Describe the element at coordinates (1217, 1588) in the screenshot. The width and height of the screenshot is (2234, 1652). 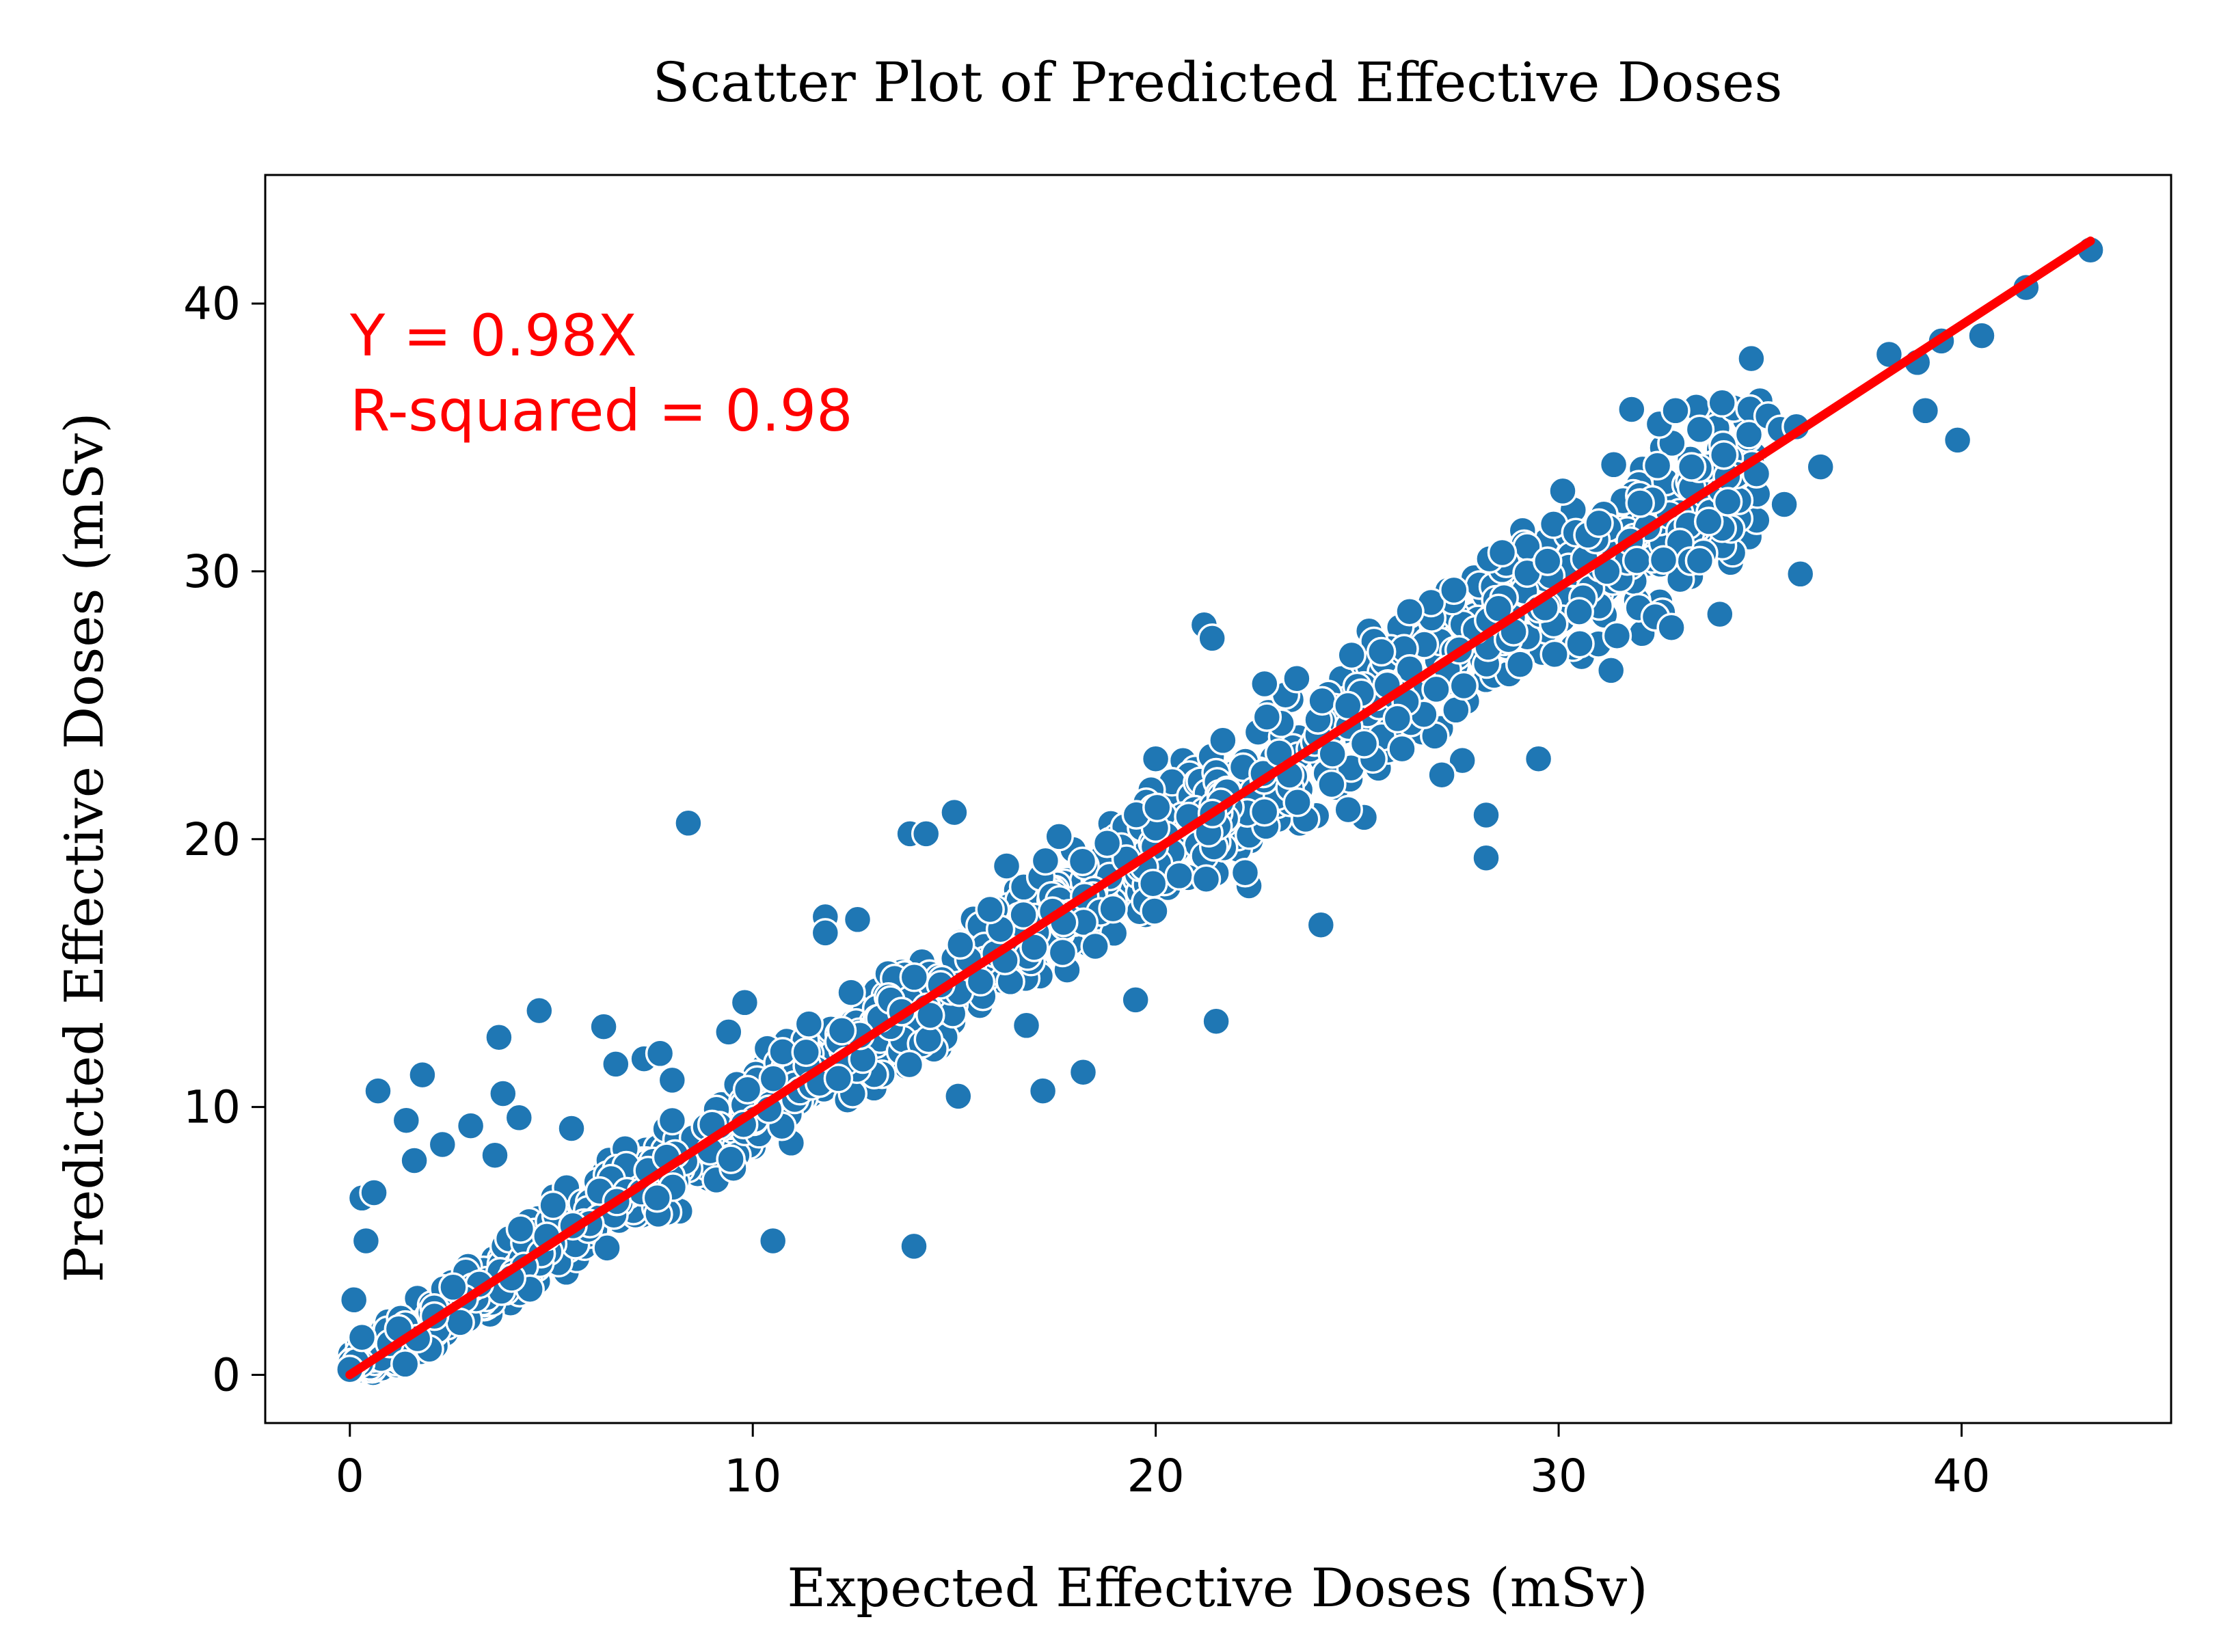
I see `x-axis-label: Expected Effective Doses (mSv)` at that location.